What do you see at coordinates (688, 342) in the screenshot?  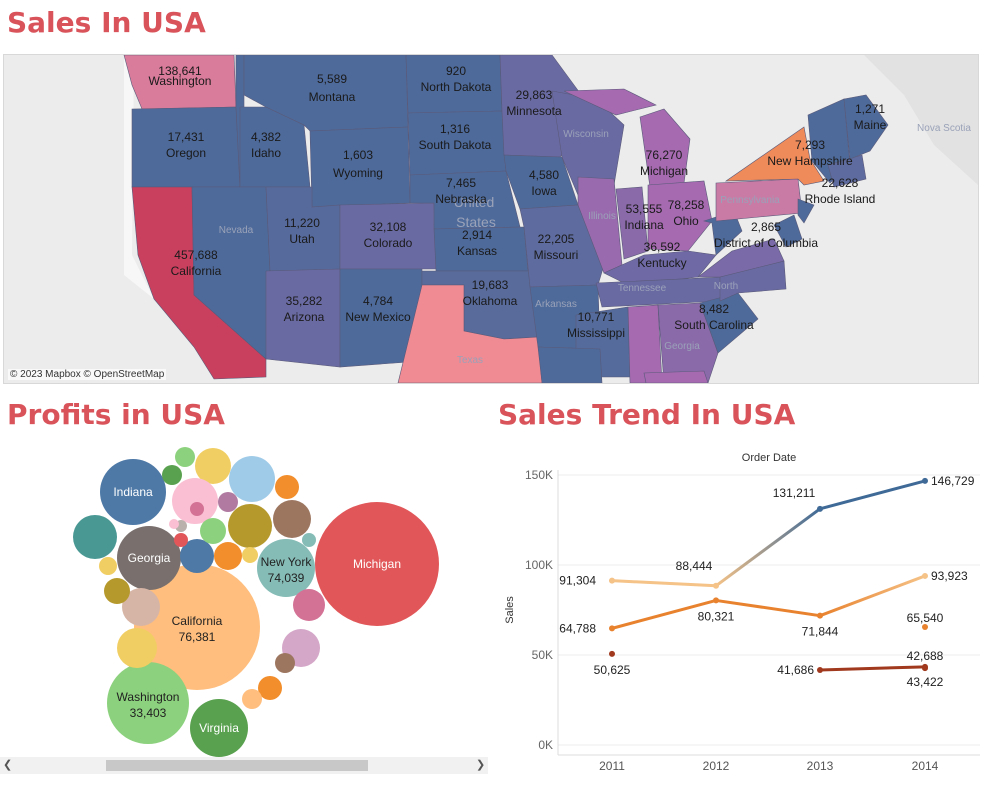 I see `state-region-ga` at bounding box center [688, 342].